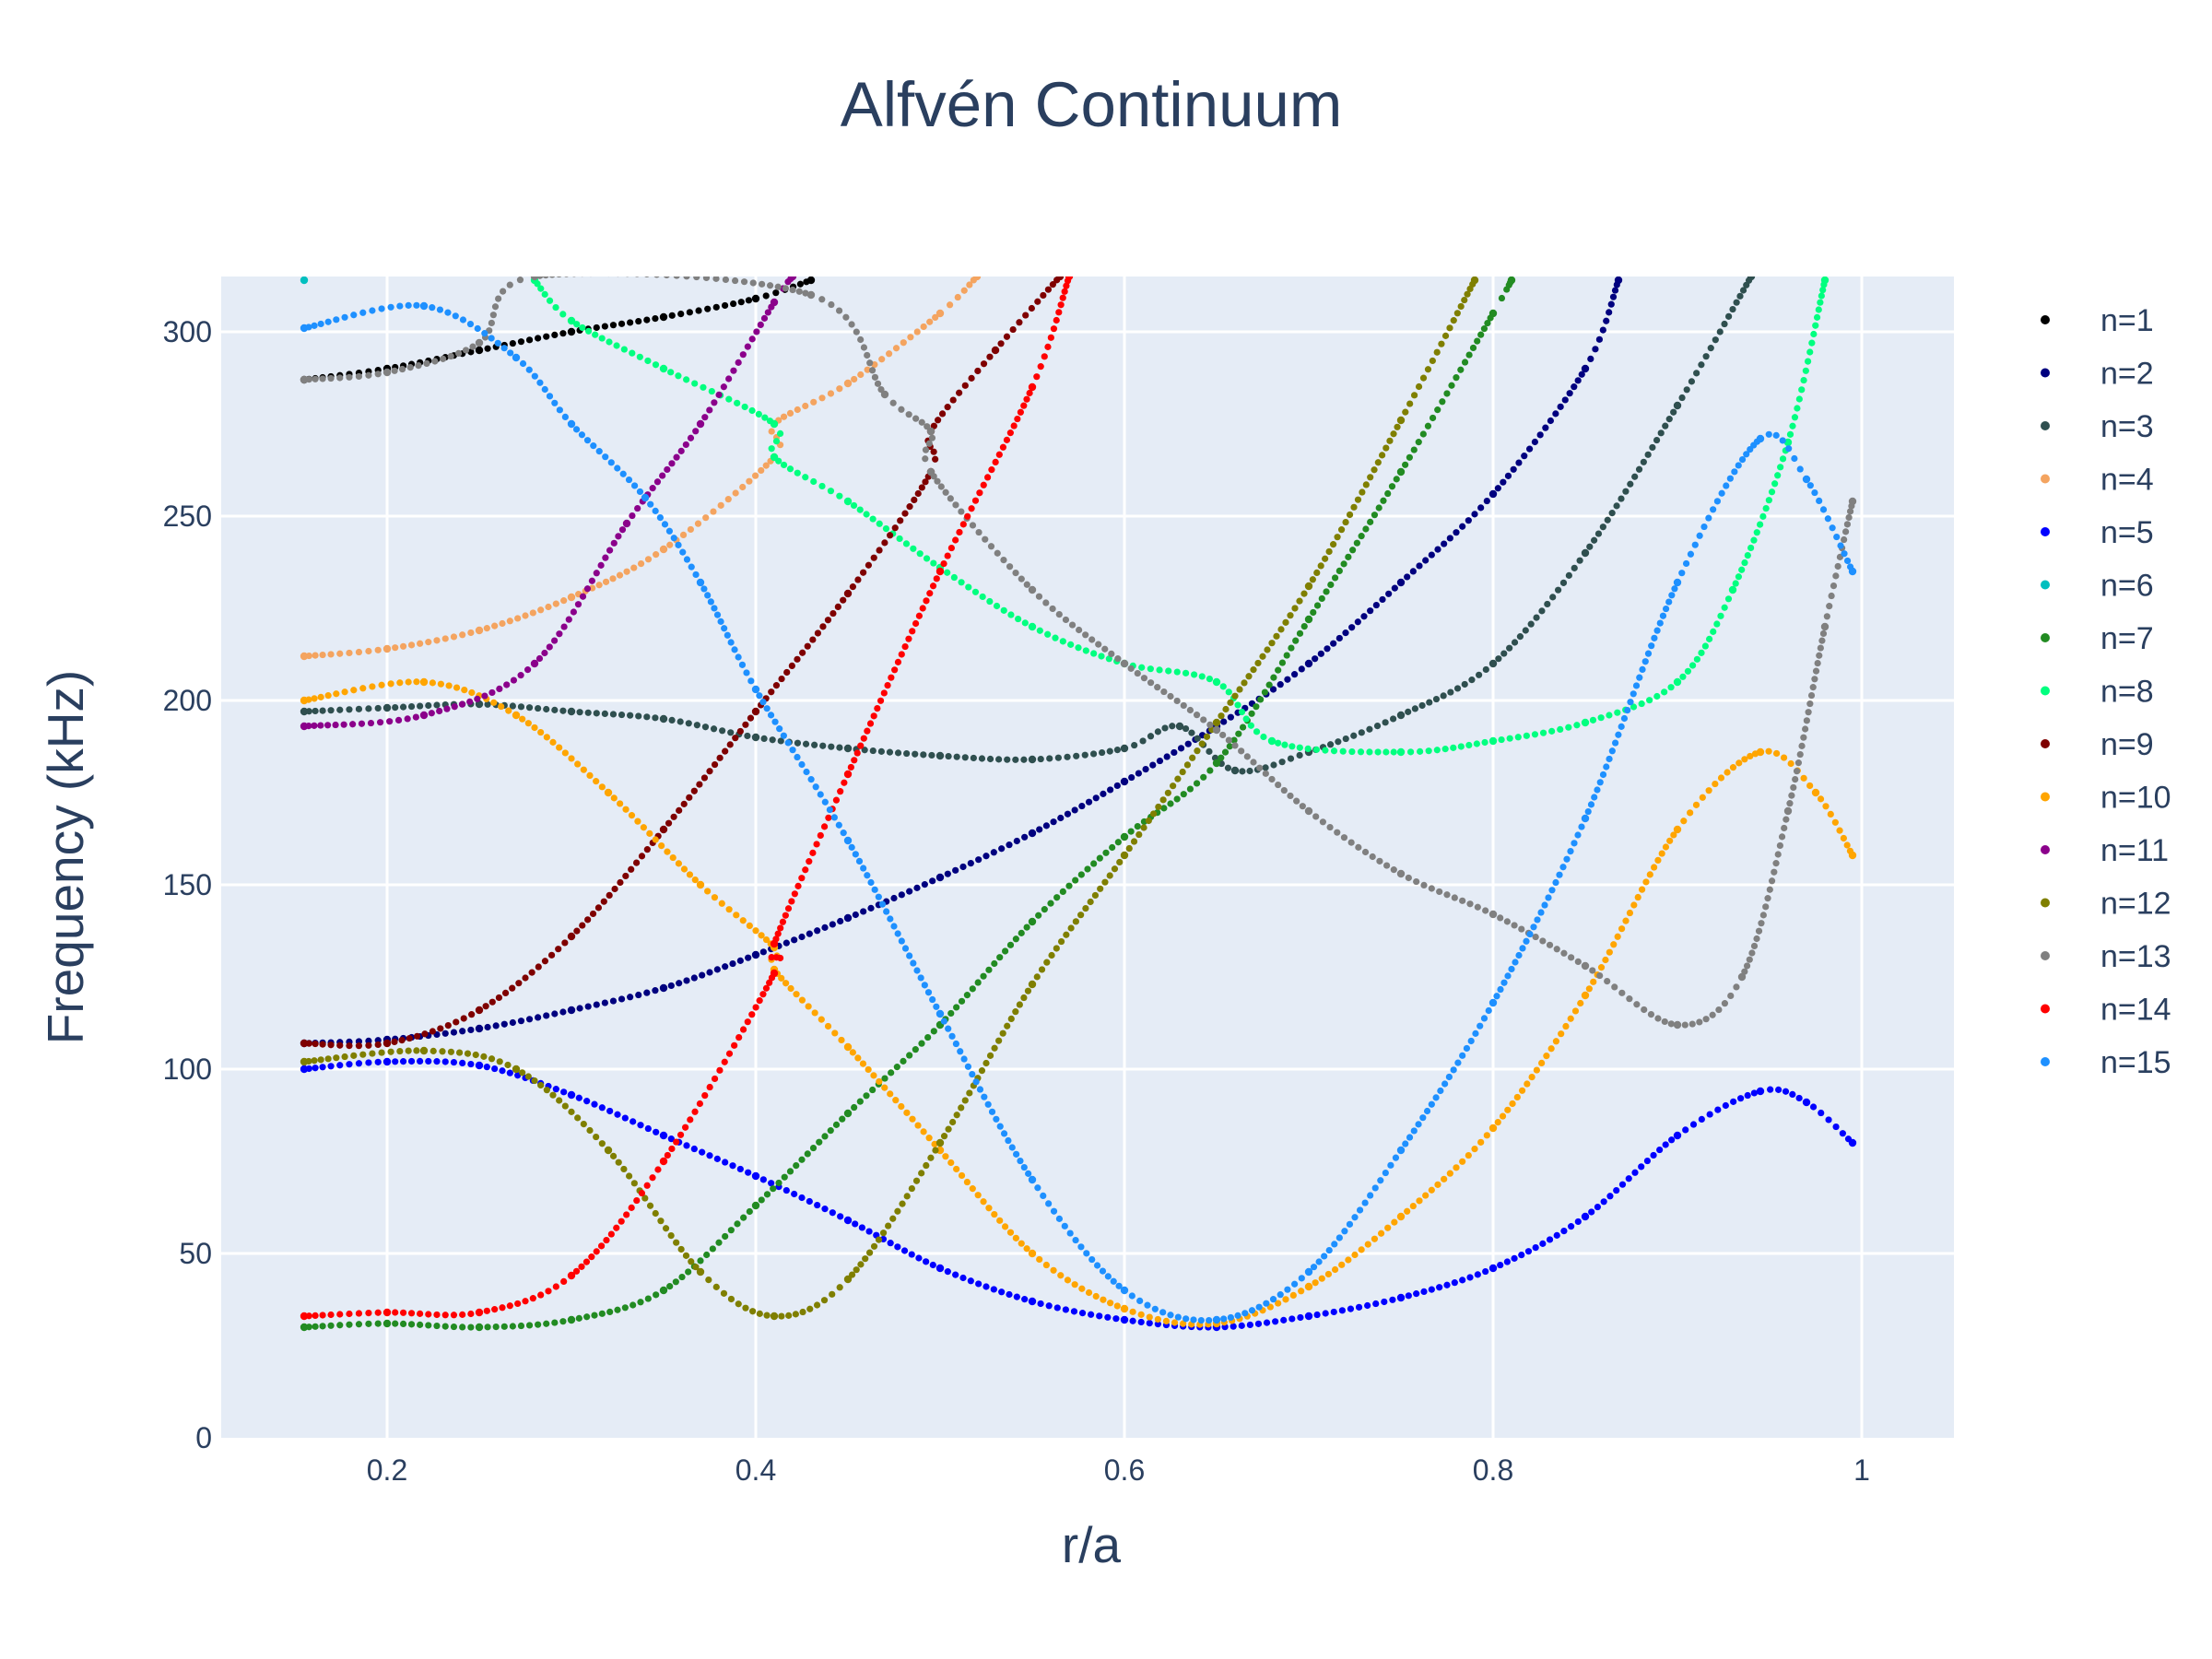 The height and width of the screenshot is (1659, 2212). I want to click on legend-item: n=3, so click(2097, 426).